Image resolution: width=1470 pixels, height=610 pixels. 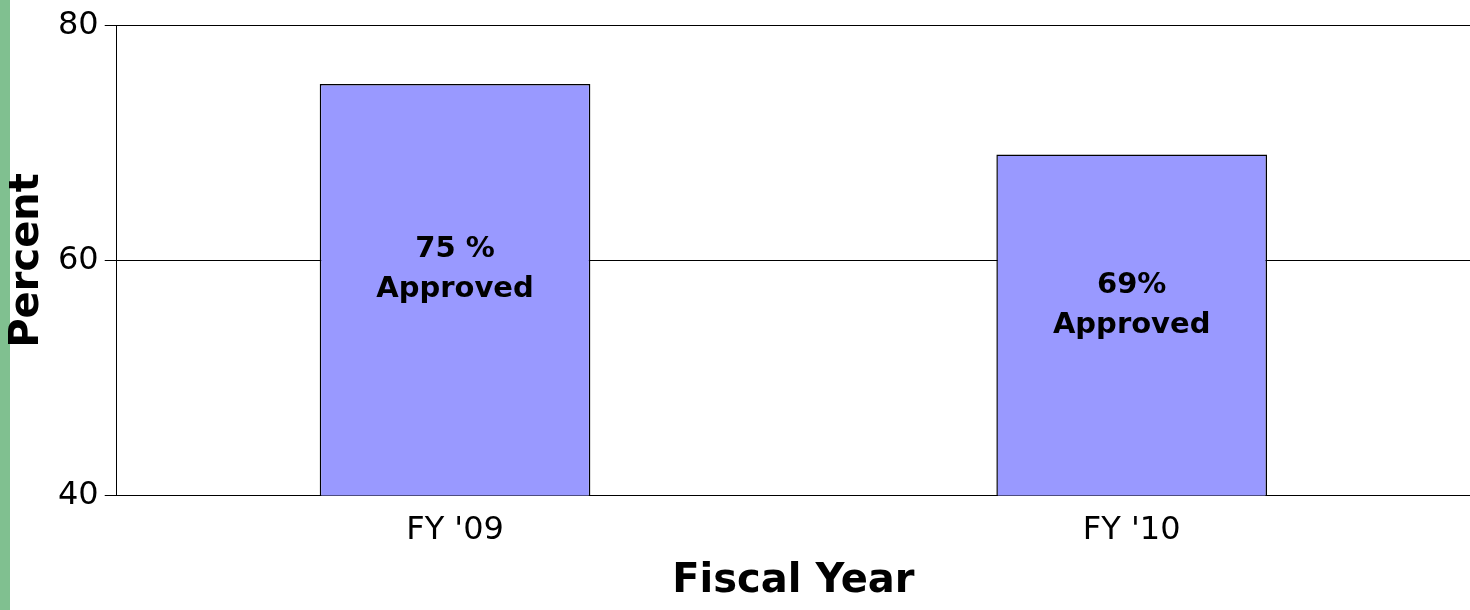 I want to click on x-axis-title: Fiscal Year, so click(x=793, y=578).